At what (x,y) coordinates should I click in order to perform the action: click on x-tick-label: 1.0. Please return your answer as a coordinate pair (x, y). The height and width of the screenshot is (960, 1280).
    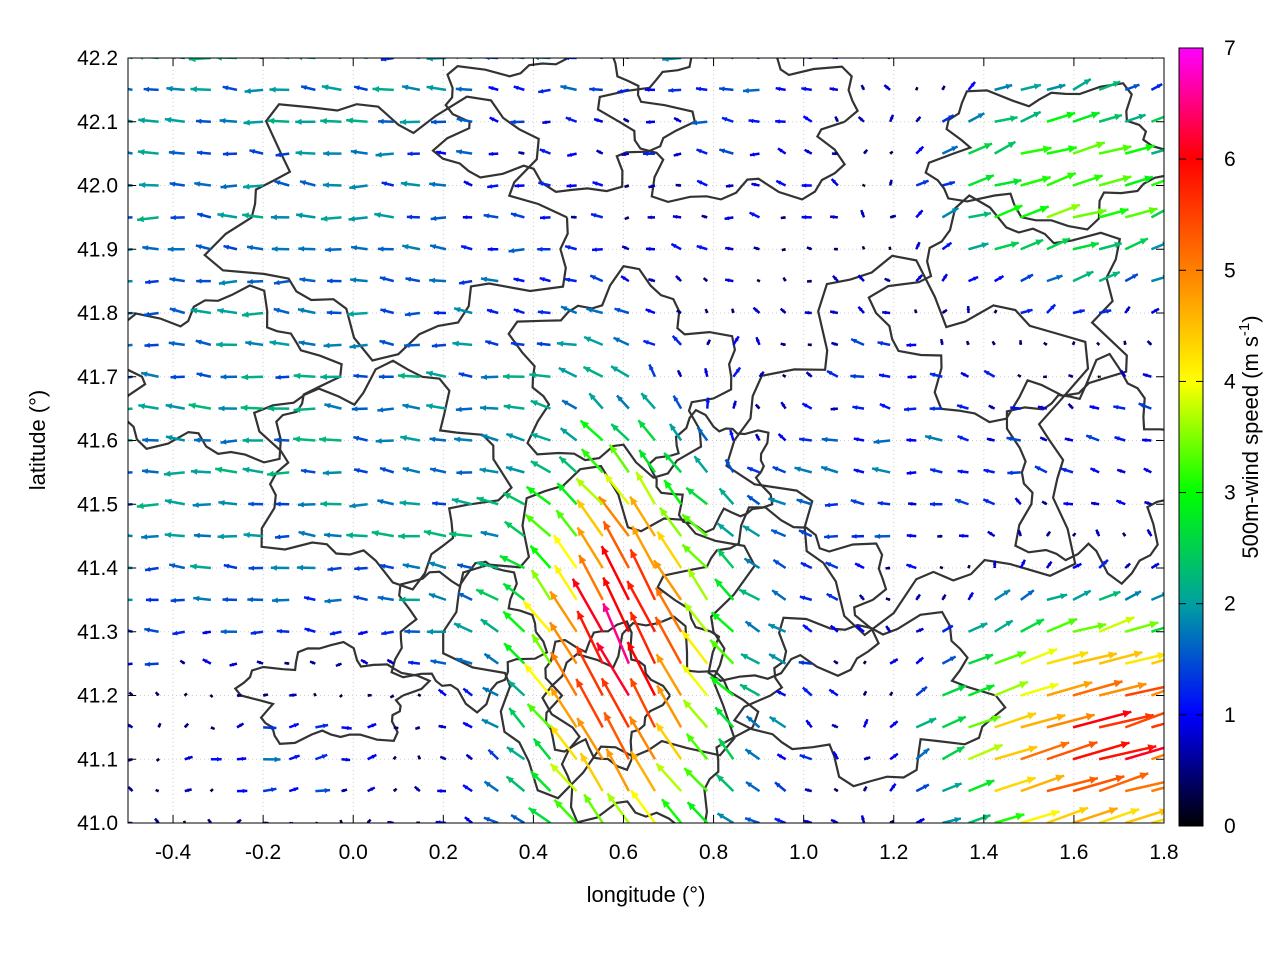
    Looking at the image, I should click on (803, 852).